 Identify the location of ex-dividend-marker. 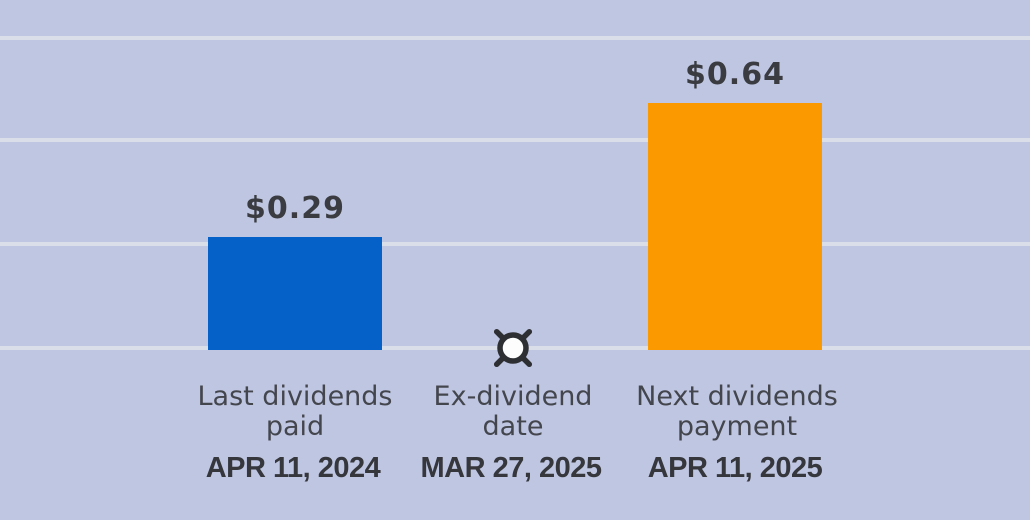
(513, 348).